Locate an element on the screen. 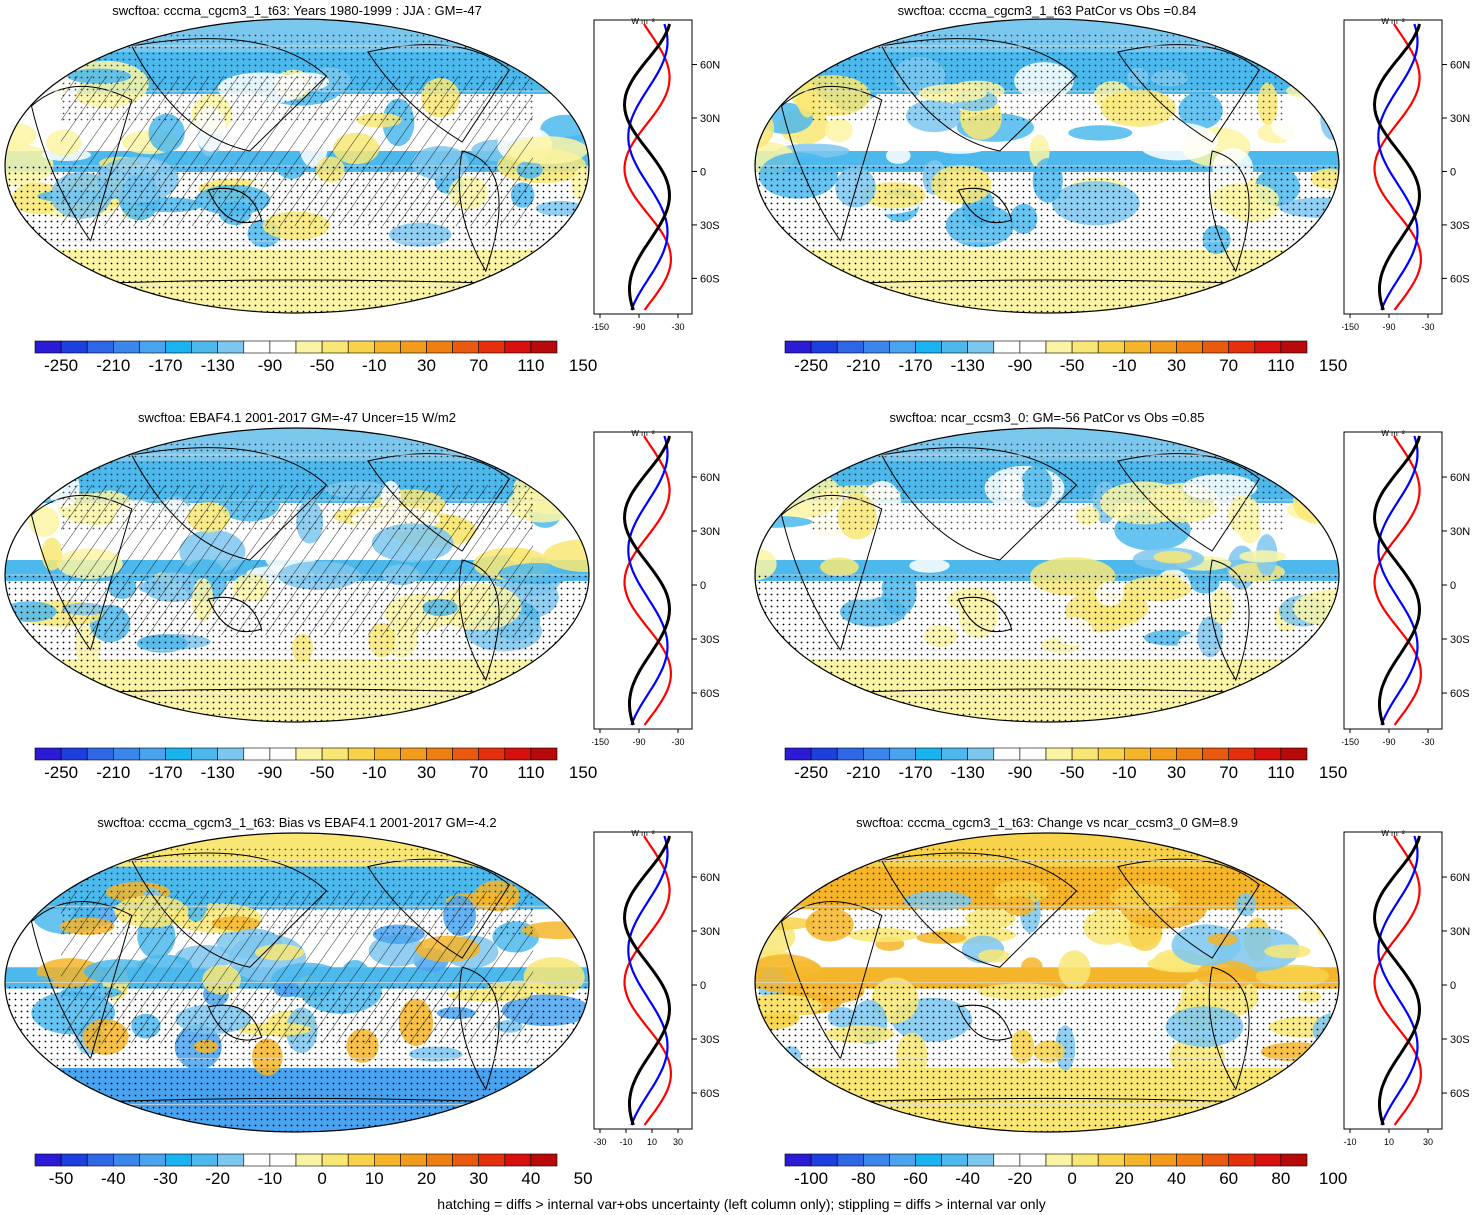  x-tick-label: 10 is located at coordinates (1389, 1142).